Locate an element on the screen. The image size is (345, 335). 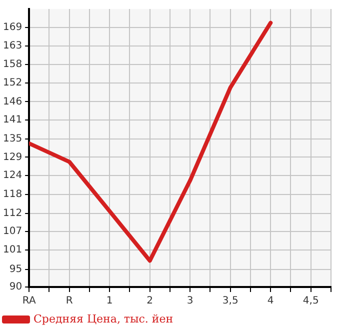
y-tick-label: 169 is located at coordinates (12, 27).